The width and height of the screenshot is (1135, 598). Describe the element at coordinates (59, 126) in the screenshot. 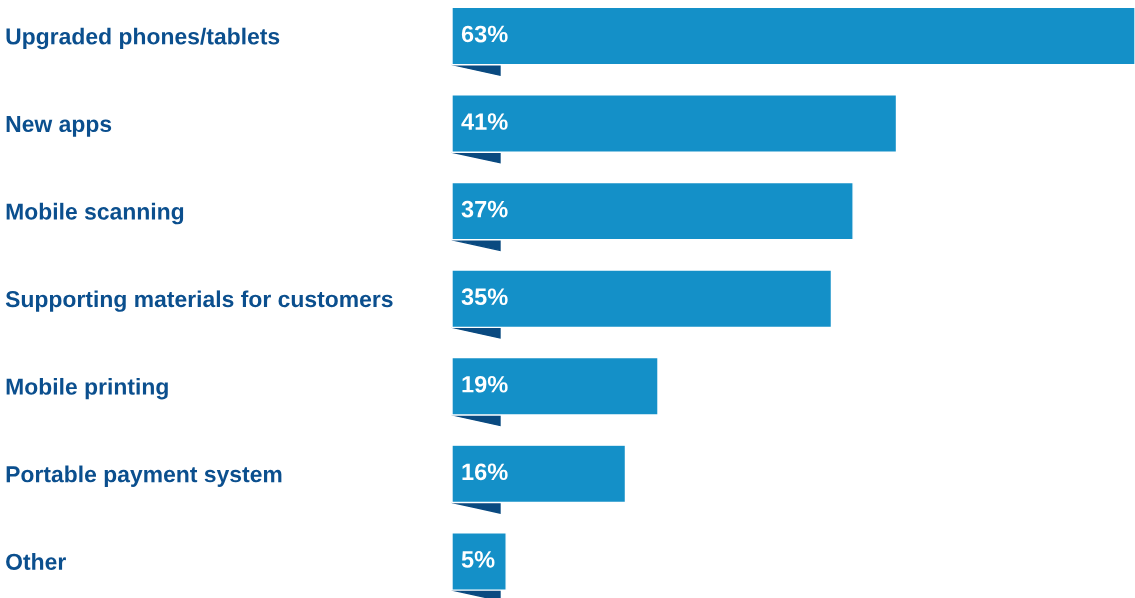

I see `y-tick-label: New apps` at that location.